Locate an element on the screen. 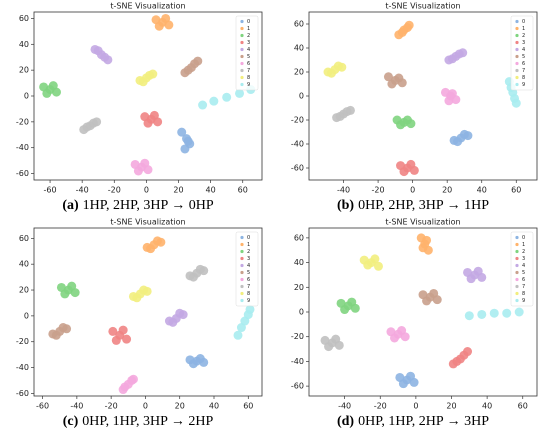 This screenshot has width=550, height=432. legend-label: 8 is located at coordinates (248, 294).